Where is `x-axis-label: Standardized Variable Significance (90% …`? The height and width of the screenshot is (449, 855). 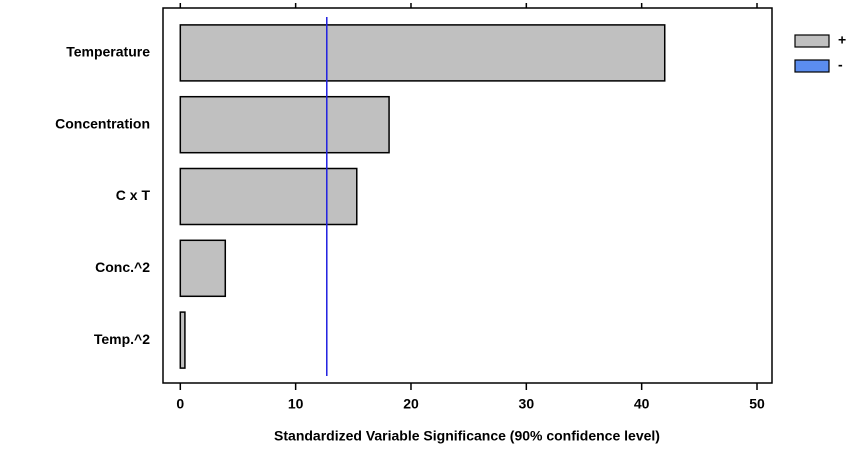 x-axis-label: Standardized Variable Significance (90% … is located at coordinates (467, 436).